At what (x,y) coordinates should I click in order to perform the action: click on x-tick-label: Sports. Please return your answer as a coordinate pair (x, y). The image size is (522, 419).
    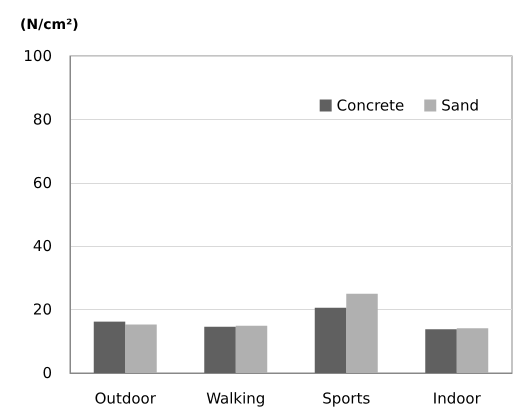
    Looking at the image, I should click on (346, 399).